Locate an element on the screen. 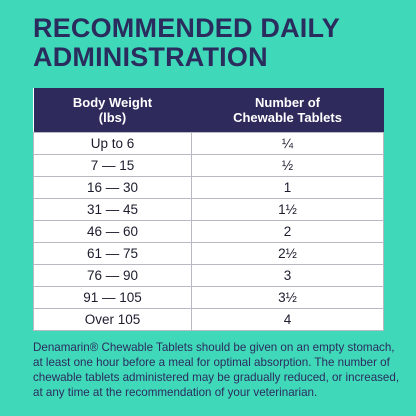  table-cell: 1 is located at coordinates (287, 187).